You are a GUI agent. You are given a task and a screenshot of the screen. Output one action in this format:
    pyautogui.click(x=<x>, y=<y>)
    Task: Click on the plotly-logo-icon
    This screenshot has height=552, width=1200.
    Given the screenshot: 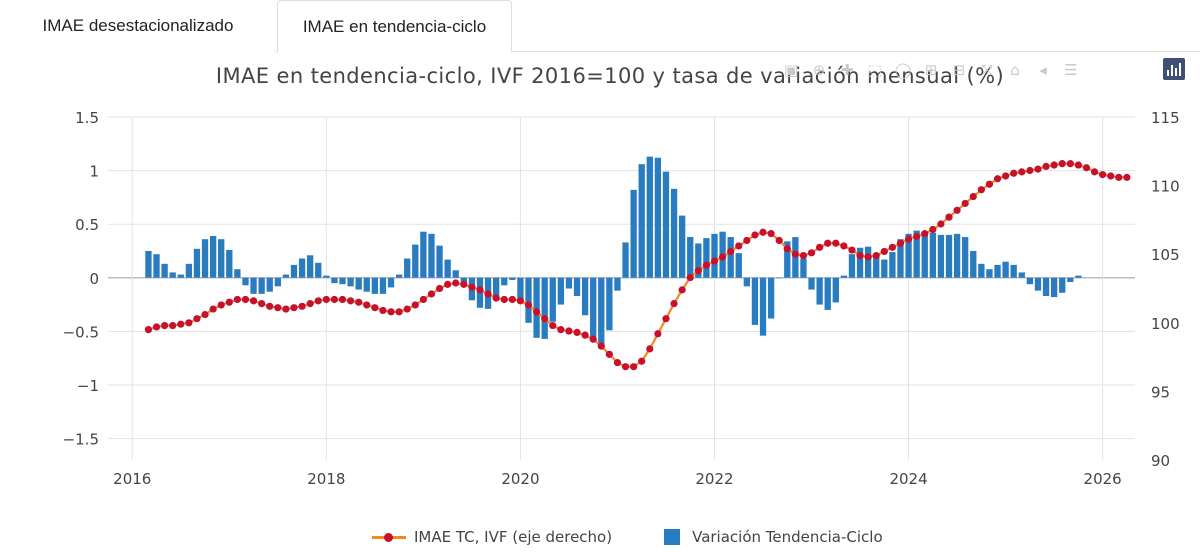 What is the action you would take?
    pyautogui.click(x=1174, y=69)
    